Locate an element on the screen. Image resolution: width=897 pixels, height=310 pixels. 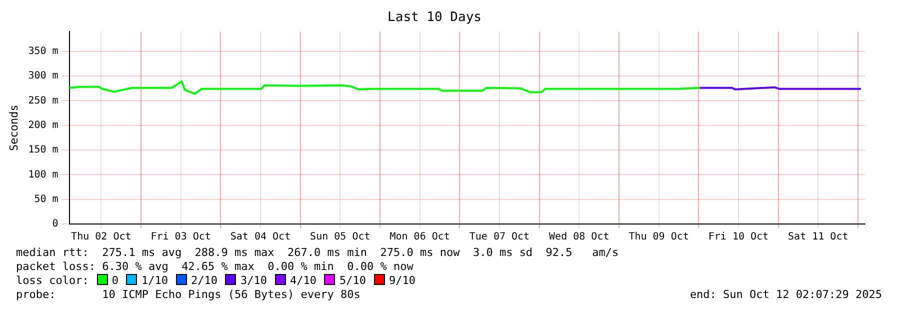
text: probe: 10 ICMP Echo Pings (56 Bytes) every 80s is located at coordinates (188, 294).